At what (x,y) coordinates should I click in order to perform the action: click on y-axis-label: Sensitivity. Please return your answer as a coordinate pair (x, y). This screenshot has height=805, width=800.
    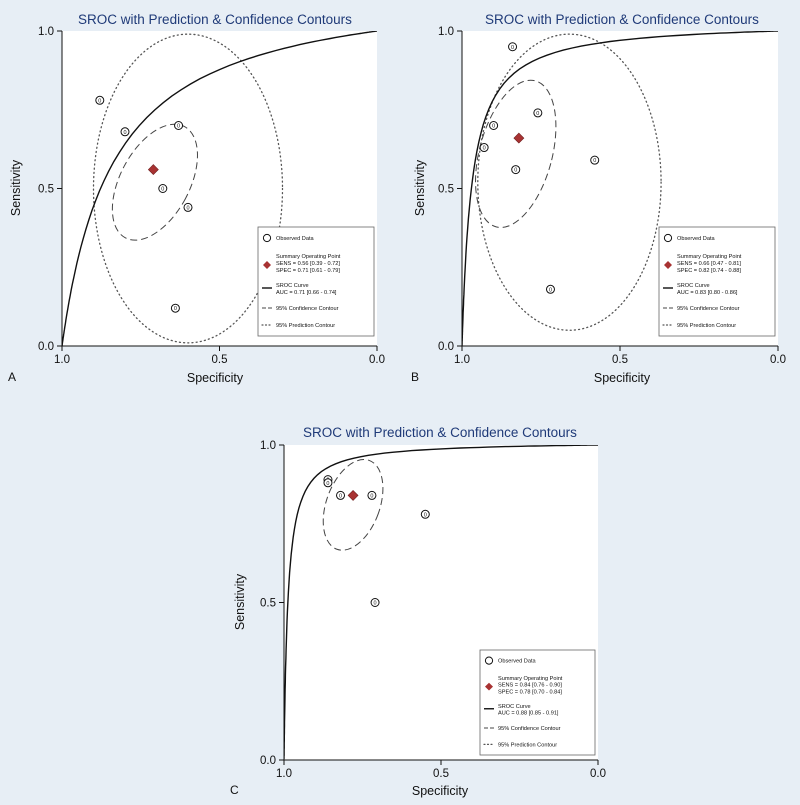
    Looking at the image, I should click on (16, 187).